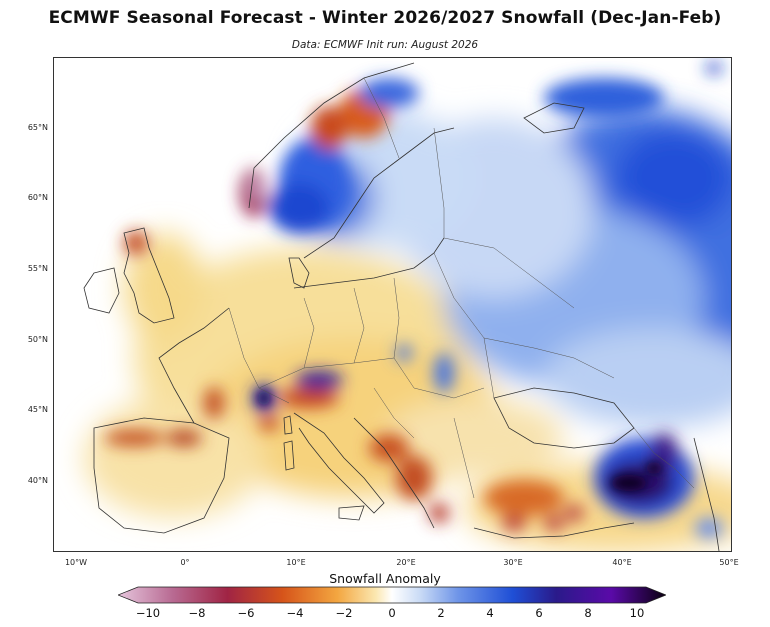 The width and height of the screenshot is (770, 627). What do you see at coordinates (148, 613) in the screenshot?
I see `colorbar-tick: −10` at bounding box center [148, 613].